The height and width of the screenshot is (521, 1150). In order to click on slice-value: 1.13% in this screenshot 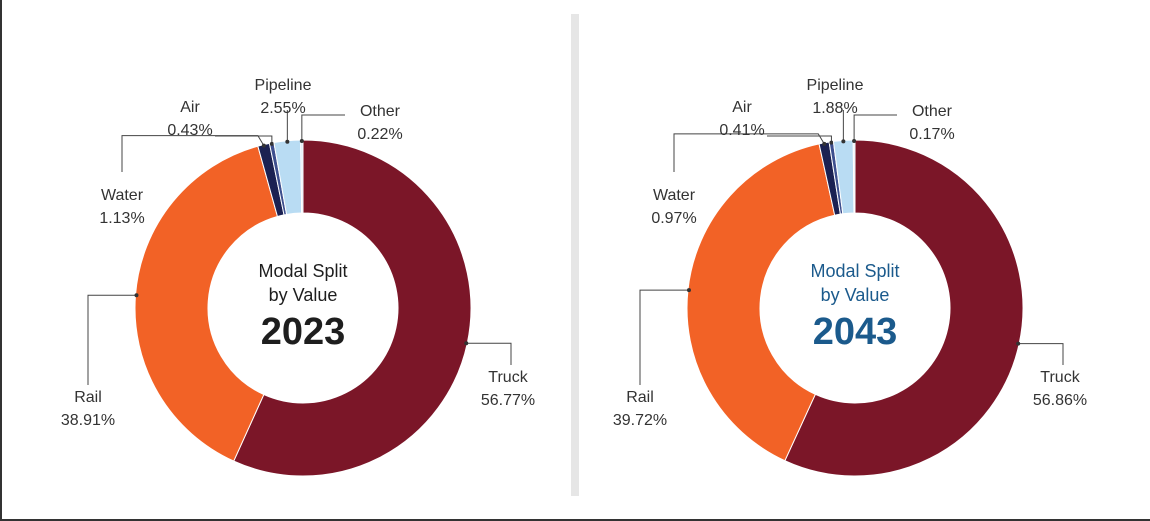, I will do `click(121, 218)`.